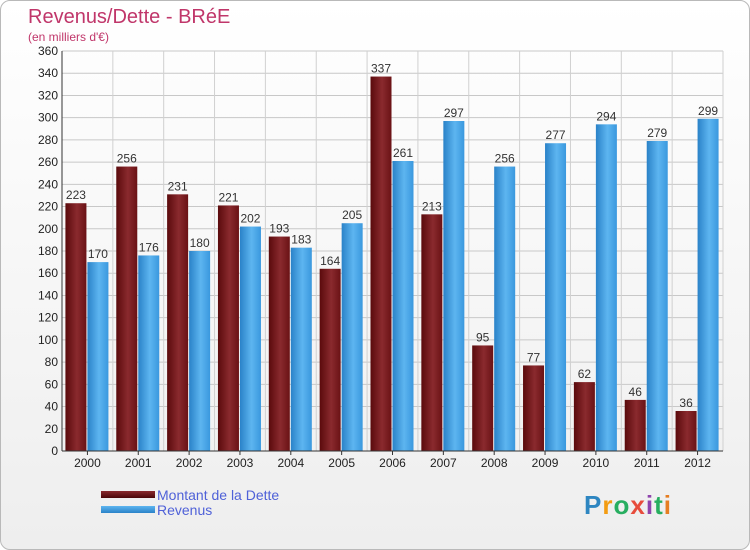  I want to click on value-label: 279, so click(657, 133).